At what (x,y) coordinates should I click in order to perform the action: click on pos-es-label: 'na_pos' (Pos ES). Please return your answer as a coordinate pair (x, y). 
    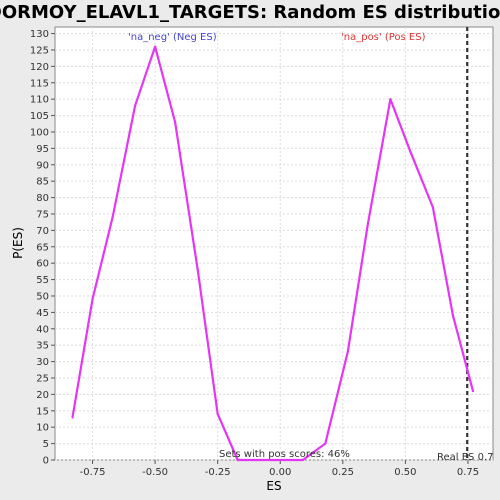
    Looking at the image, I should click on (383, 37).